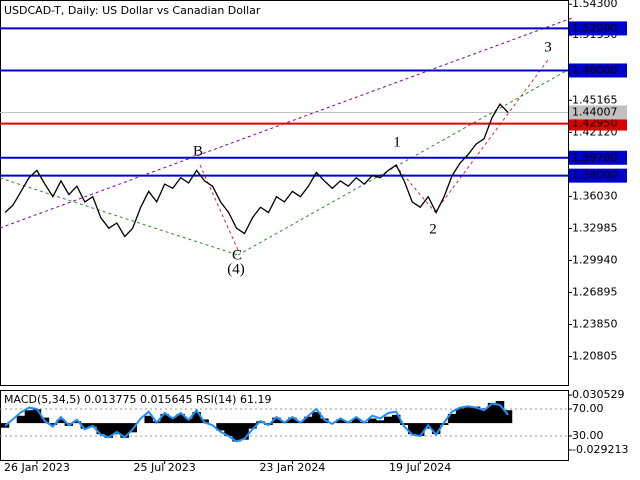 The width and height of the screenshot is (640, 480). What do you see at coordinates (595, 227) in the screenshot?
I see `y-tick-label: 1.32985` at bounding box center [595, 227].